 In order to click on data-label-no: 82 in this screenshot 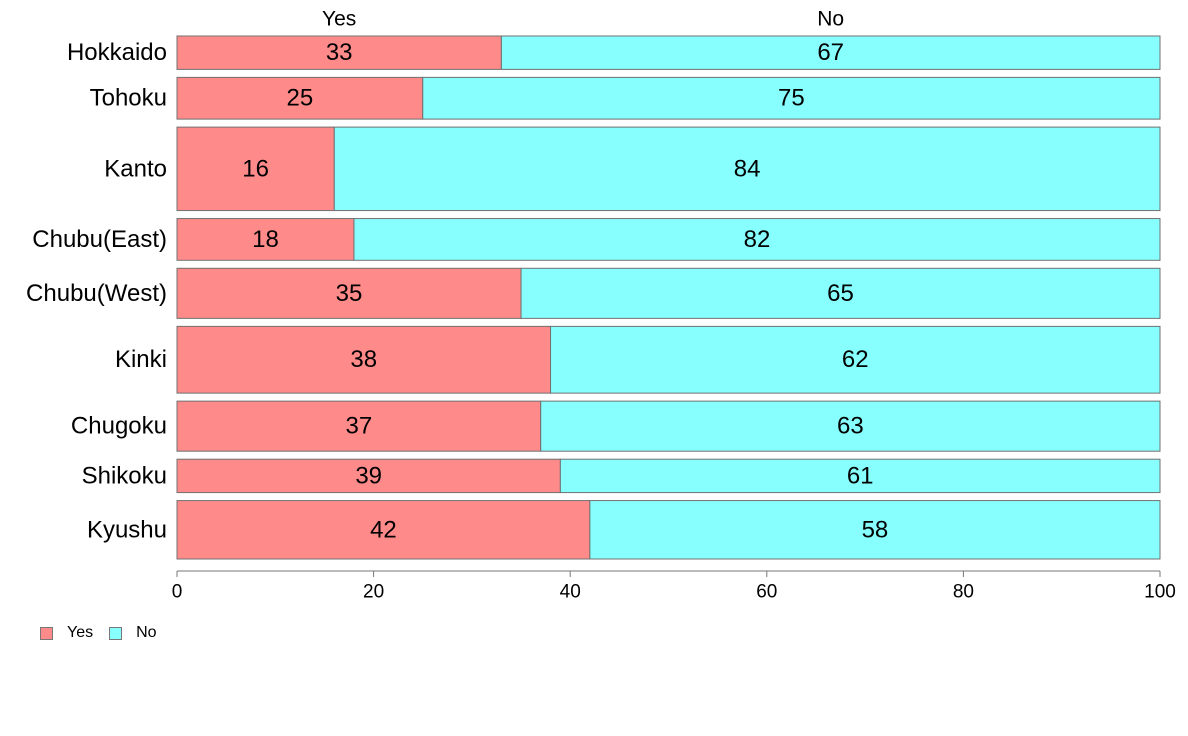, I will do `click(757, 239)`.